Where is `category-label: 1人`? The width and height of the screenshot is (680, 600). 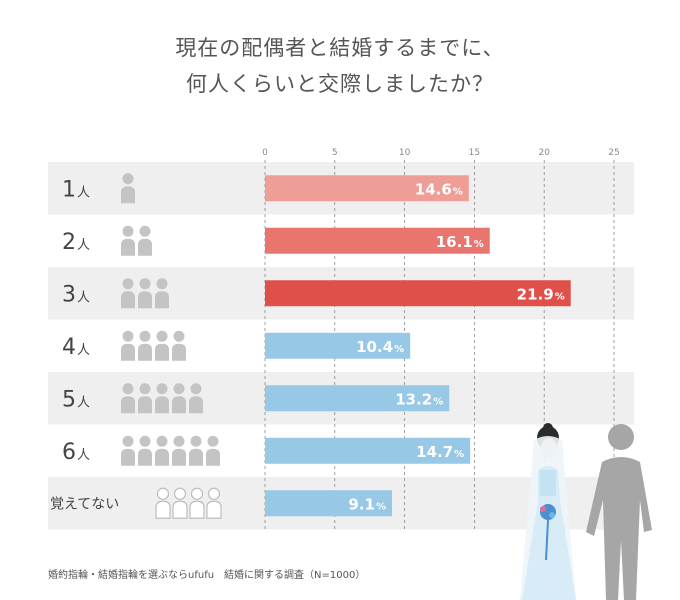 category-label: 1人 is located at coordinates (76, 189).